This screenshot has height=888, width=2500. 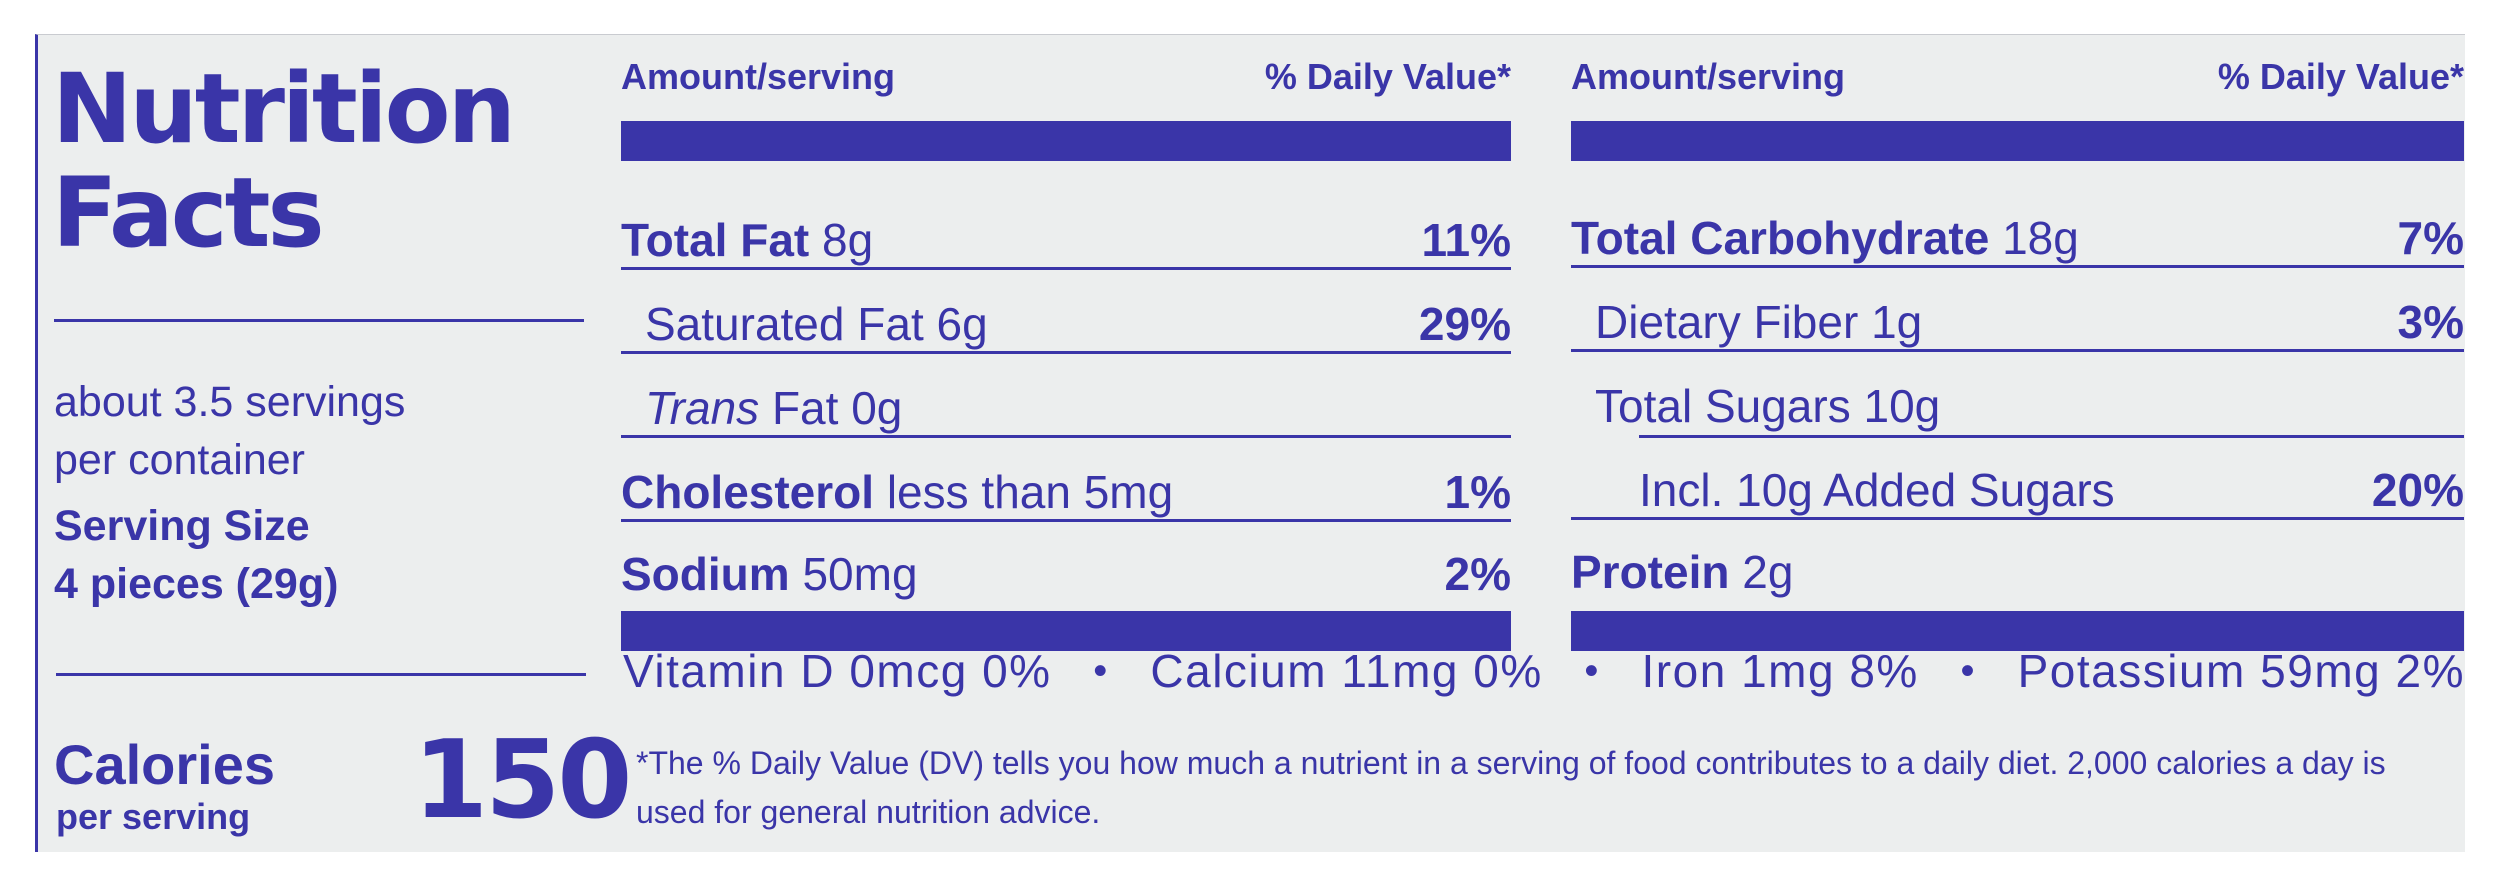 What do you see at coordinates (1464, 324) in the screenshot?
I see `nutrient-dv: 29%` at bounding box center [1464, 324].